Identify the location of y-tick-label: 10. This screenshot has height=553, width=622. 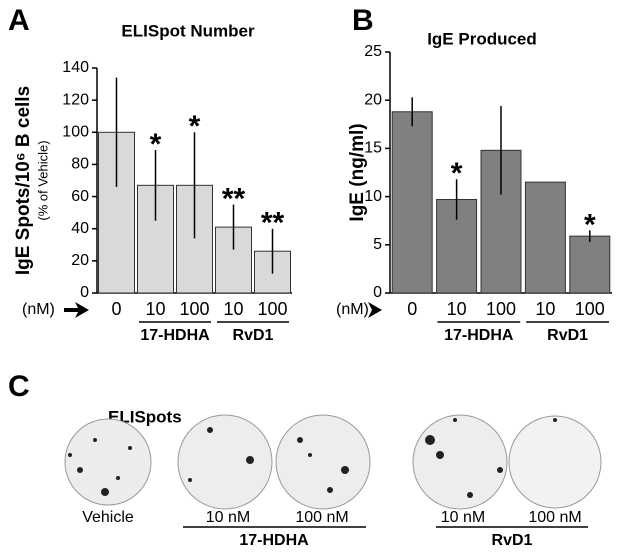
(373, 196).